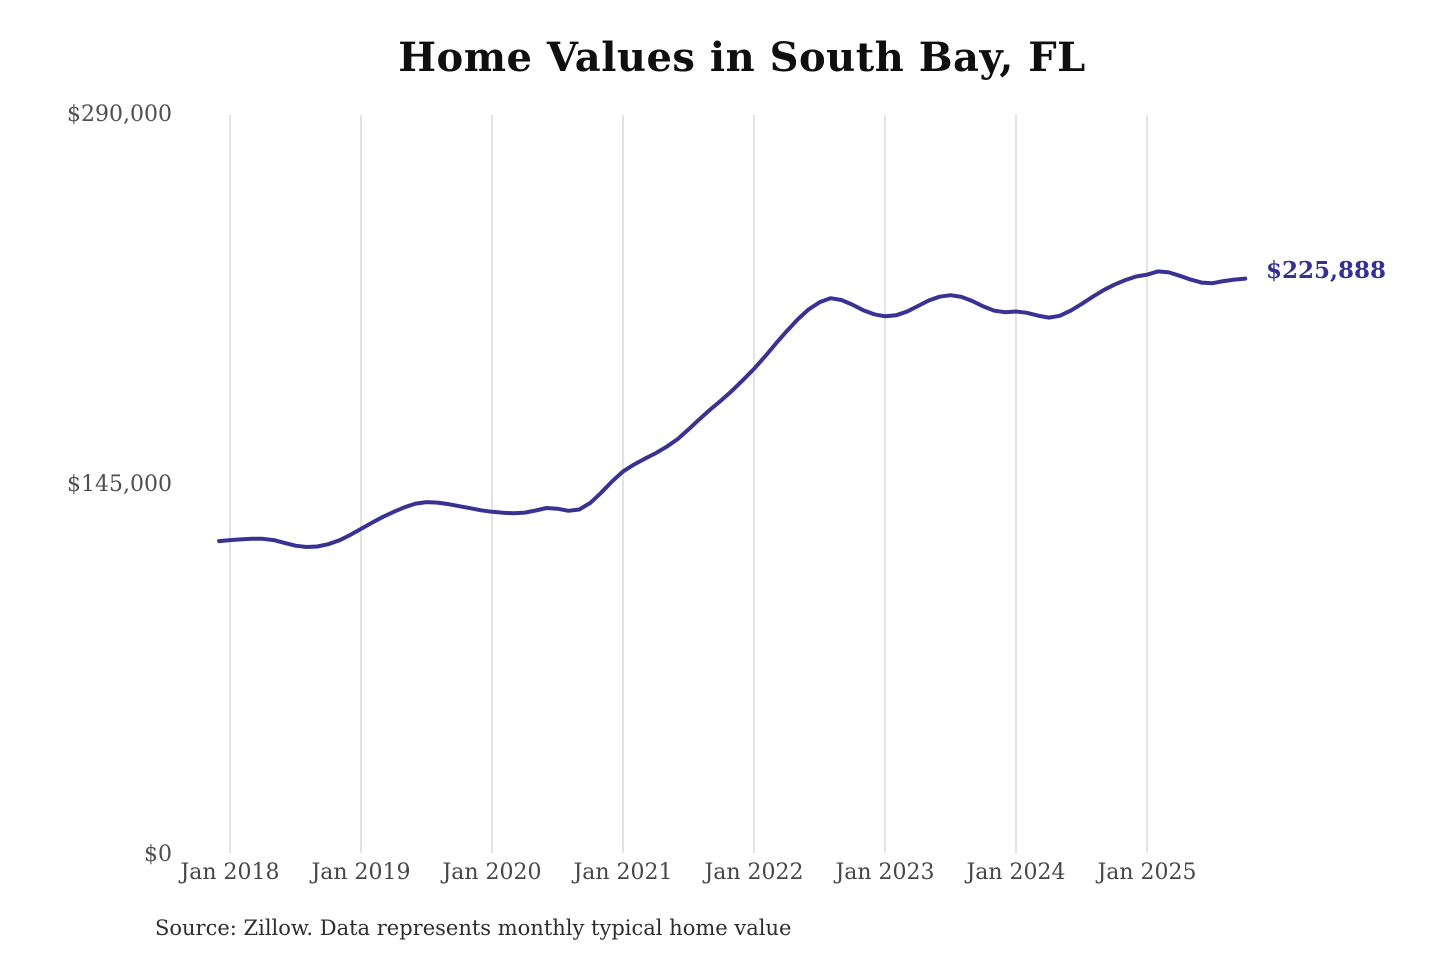 The width and height of the screenshot is (1440, 960). I want to click on x-axis-tick-label: Jan 2025, so click(1147, 872).